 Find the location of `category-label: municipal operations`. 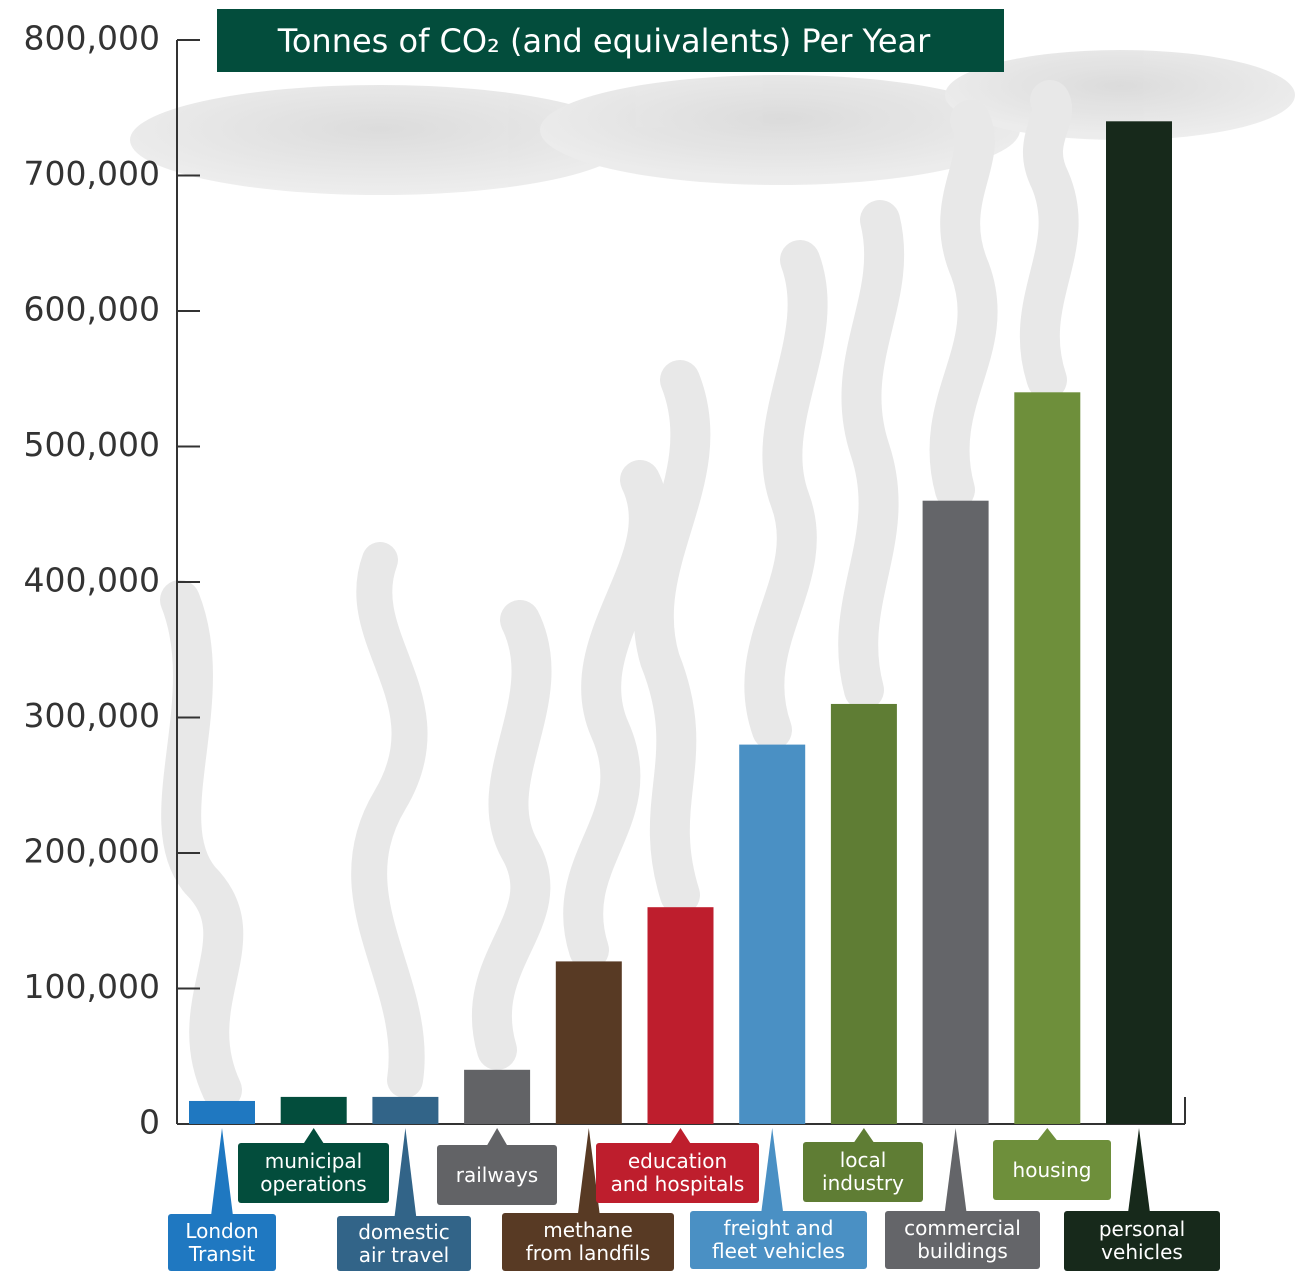

category-label: municipal operations is located at coordinates (313, 1173).